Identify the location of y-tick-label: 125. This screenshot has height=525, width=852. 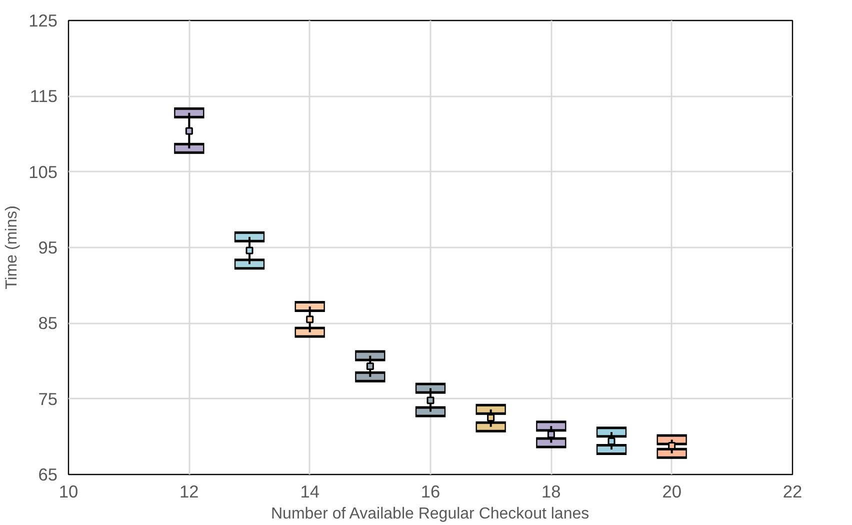
(43, 20).